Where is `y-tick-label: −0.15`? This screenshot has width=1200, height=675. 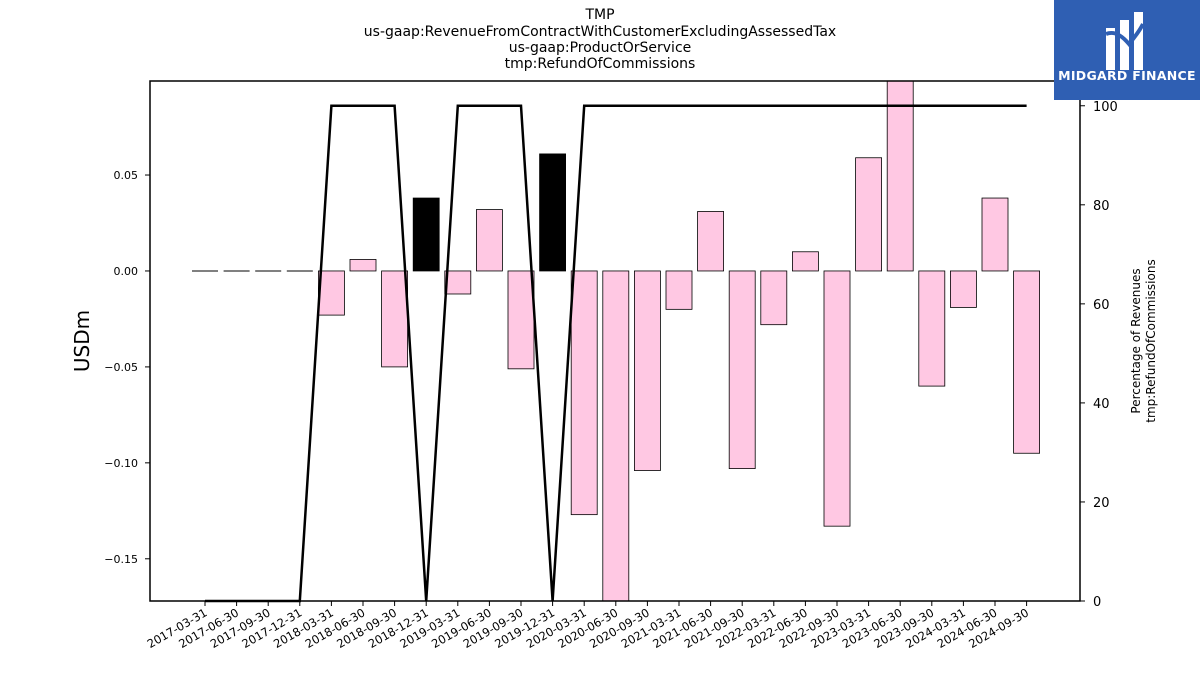
y-tick-label: −0.15 is located at coordinates (121, 559).